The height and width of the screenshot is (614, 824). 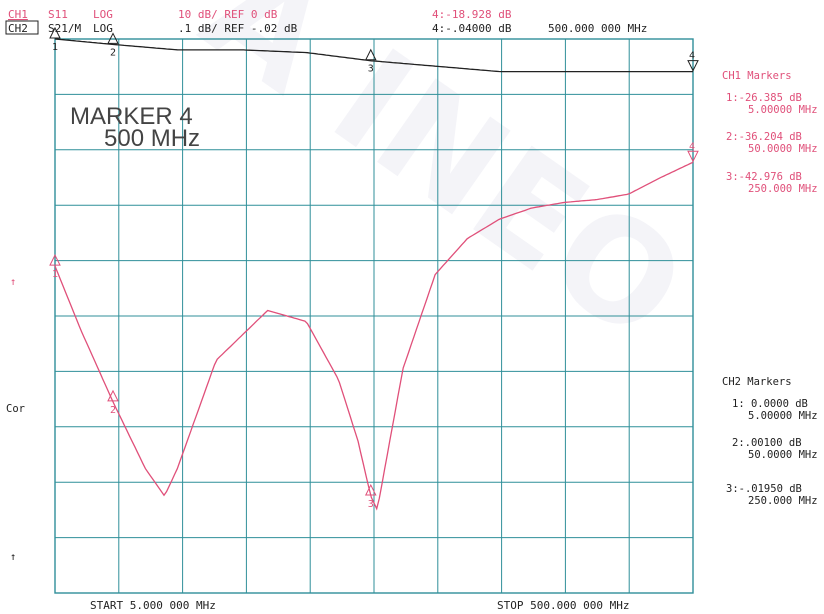 What do you see at coordinates (757, 382) in the screenshot?
I see `ch2-markers-title: CH2 Markers` at bounding box center [757, 382].